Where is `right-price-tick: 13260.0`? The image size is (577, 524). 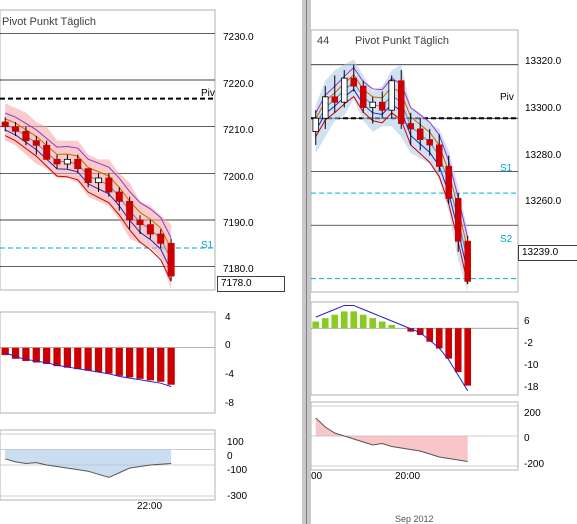
right-price-tick: 13260.0 is located at coordinates (543, 201).